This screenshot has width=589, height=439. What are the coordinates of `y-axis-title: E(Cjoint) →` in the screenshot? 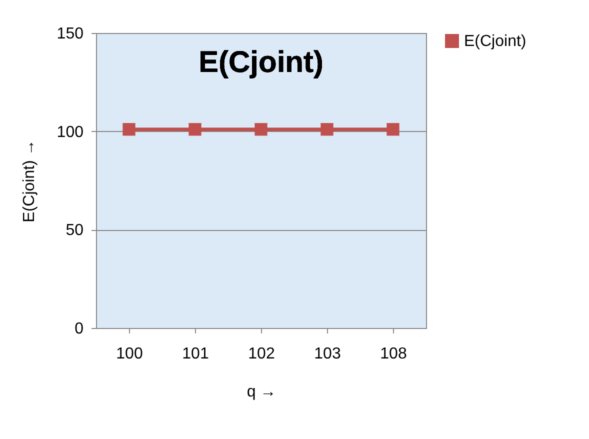 It's located at (29, 181).